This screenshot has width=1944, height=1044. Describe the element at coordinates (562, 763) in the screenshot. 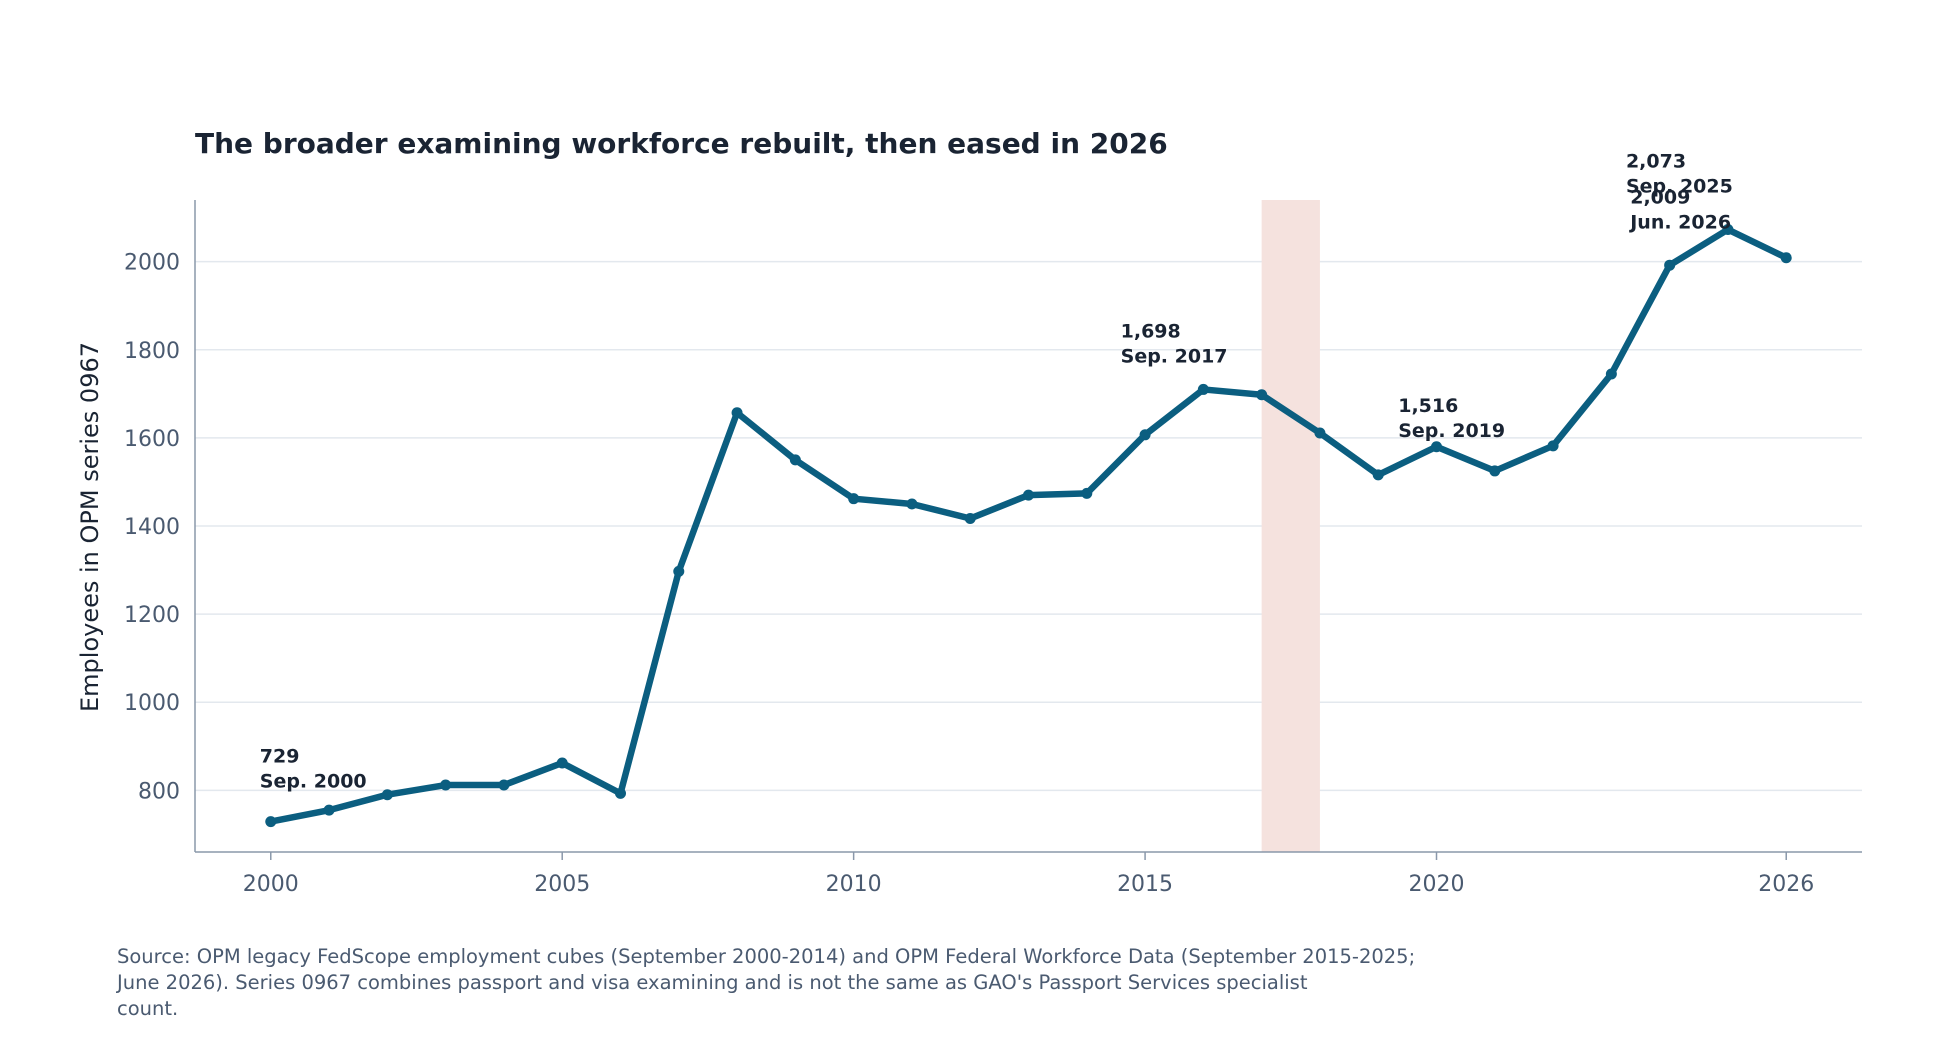

I see `data-point-2005` at that location.